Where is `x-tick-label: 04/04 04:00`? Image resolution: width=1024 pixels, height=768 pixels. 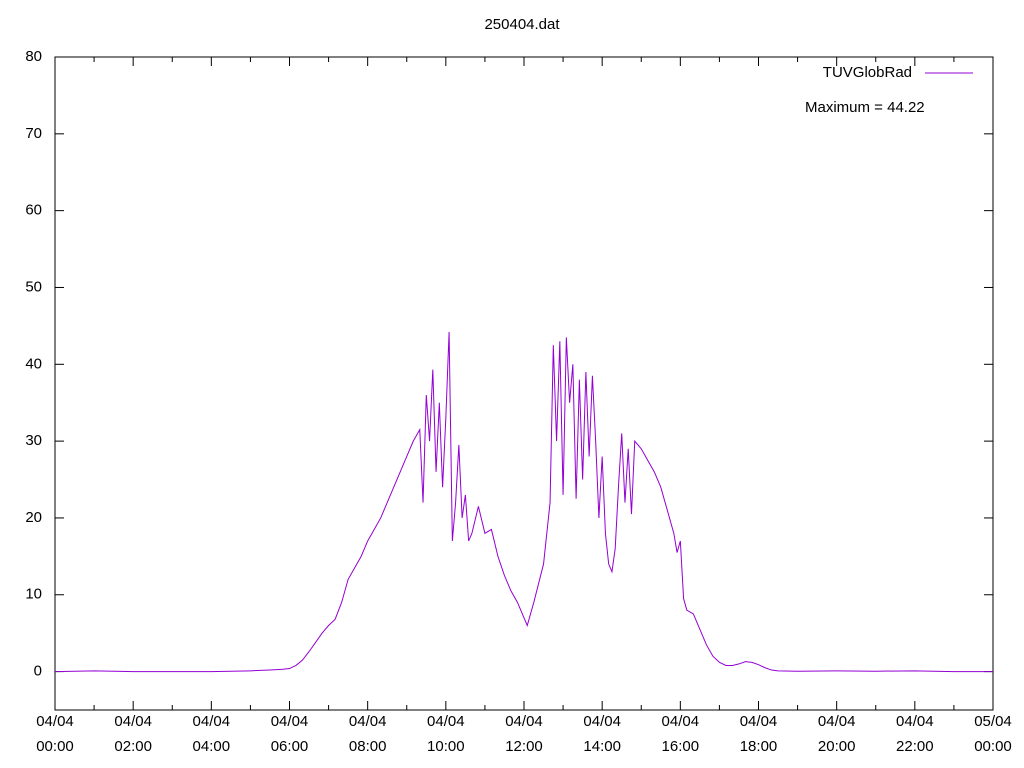
x-tick-label: 04/04 04:00 is located at coordinates (212, 734).